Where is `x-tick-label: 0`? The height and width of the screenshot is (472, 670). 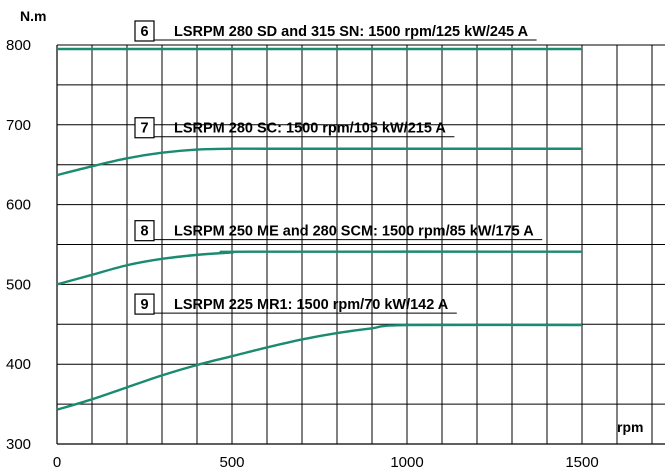
x-tick-label: 0 is located at coordinates (57, 462).